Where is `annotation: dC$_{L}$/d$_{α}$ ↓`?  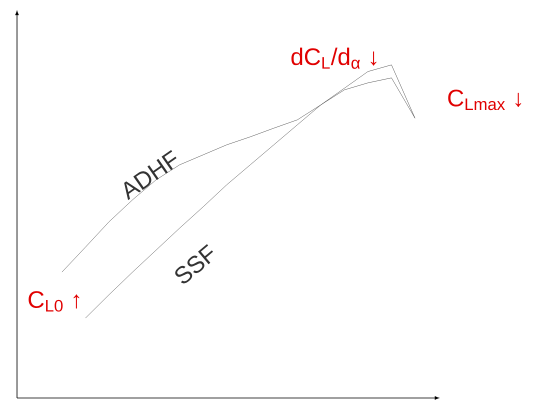 annotation: dC$_{L}$/d$_{α}$ ↓ is located at coordinates (333, 58).